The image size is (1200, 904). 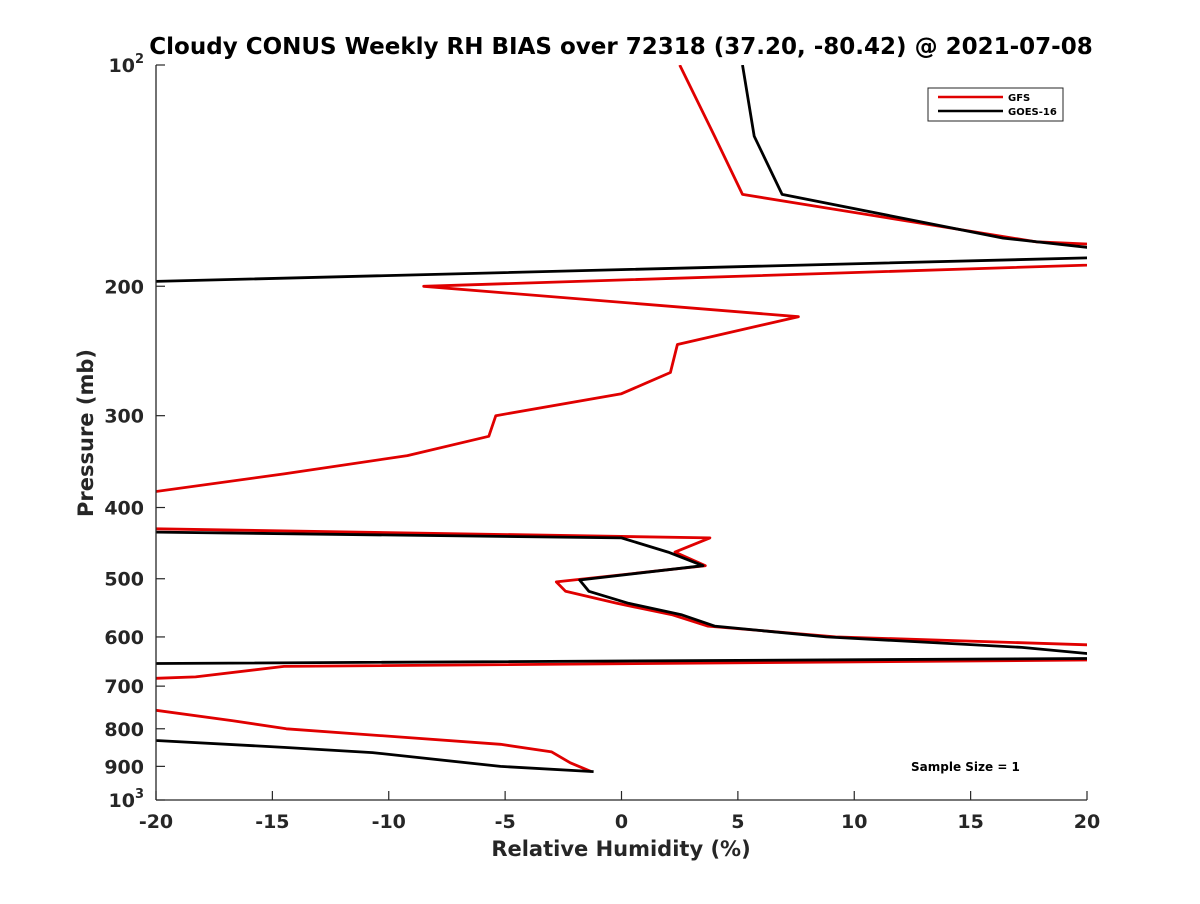 What do you see at coordinates (737, 822) in the screenshot?
I see `x-tick-label: 5` at bounding box center [737, 822].